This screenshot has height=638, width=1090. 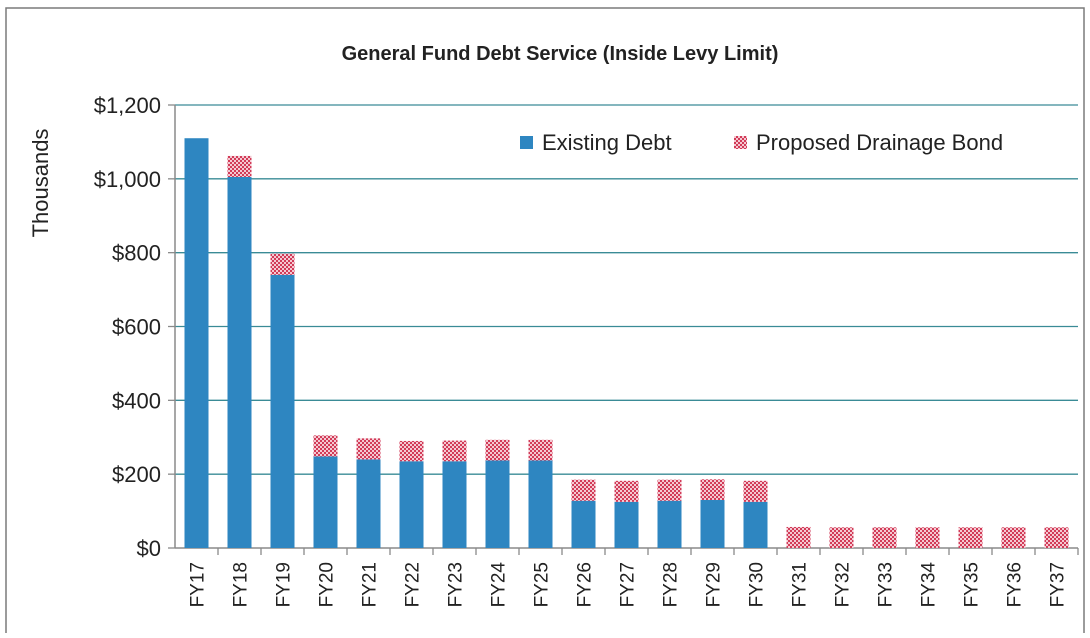 What do you see at coordinates (136, 474) in the screenshot?
I see `y-tick-label: $200` at bounding box center [136, 474].